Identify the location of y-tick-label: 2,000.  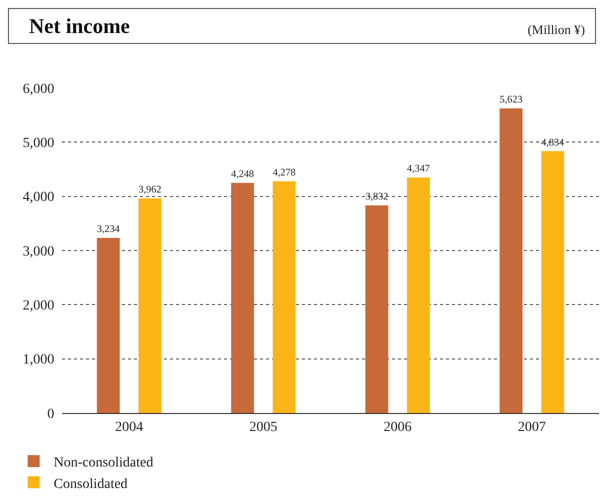
(38, 306).